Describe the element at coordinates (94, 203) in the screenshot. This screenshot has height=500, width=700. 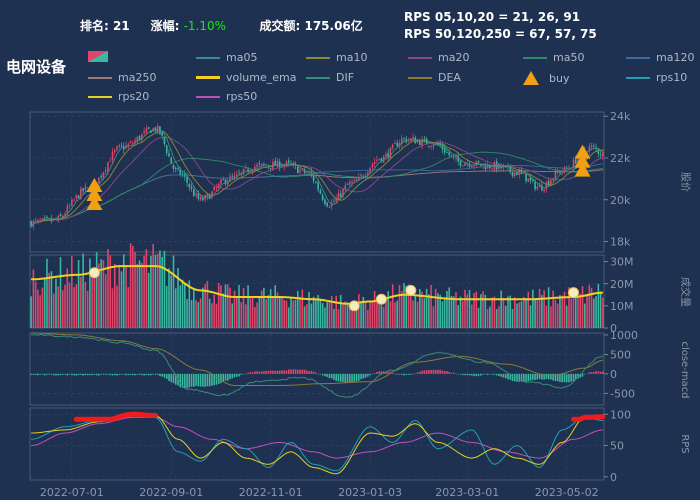
I see `buy-marker` at that location.